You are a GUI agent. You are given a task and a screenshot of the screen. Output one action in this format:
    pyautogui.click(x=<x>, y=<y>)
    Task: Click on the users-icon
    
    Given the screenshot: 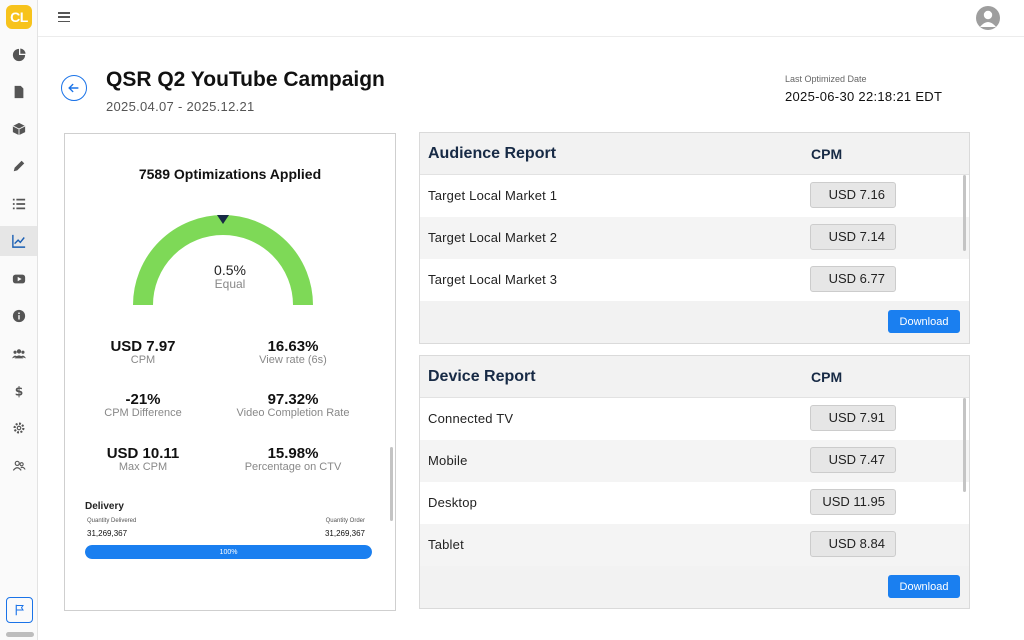 What is the action you would take?
    pyautogui.click(x=19, y=354)
    